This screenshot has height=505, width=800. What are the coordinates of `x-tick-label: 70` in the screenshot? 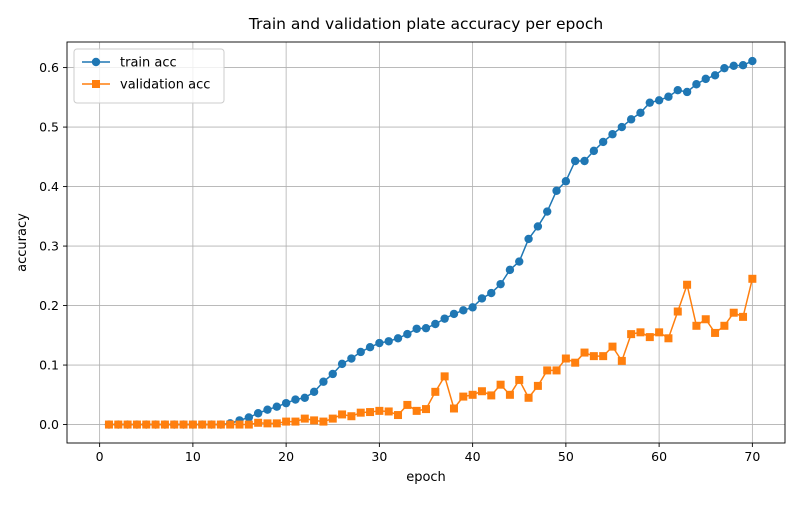 It's located at (752, 456).